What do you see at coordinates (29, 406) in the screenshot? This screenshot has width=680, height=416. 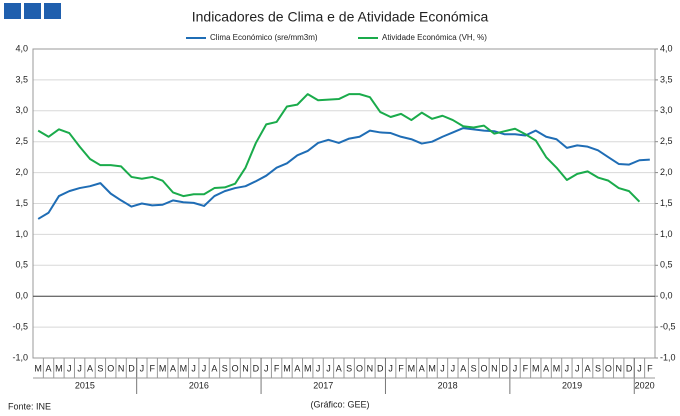 I see `source: Fonte: INE` at bounding box center [29, 406].